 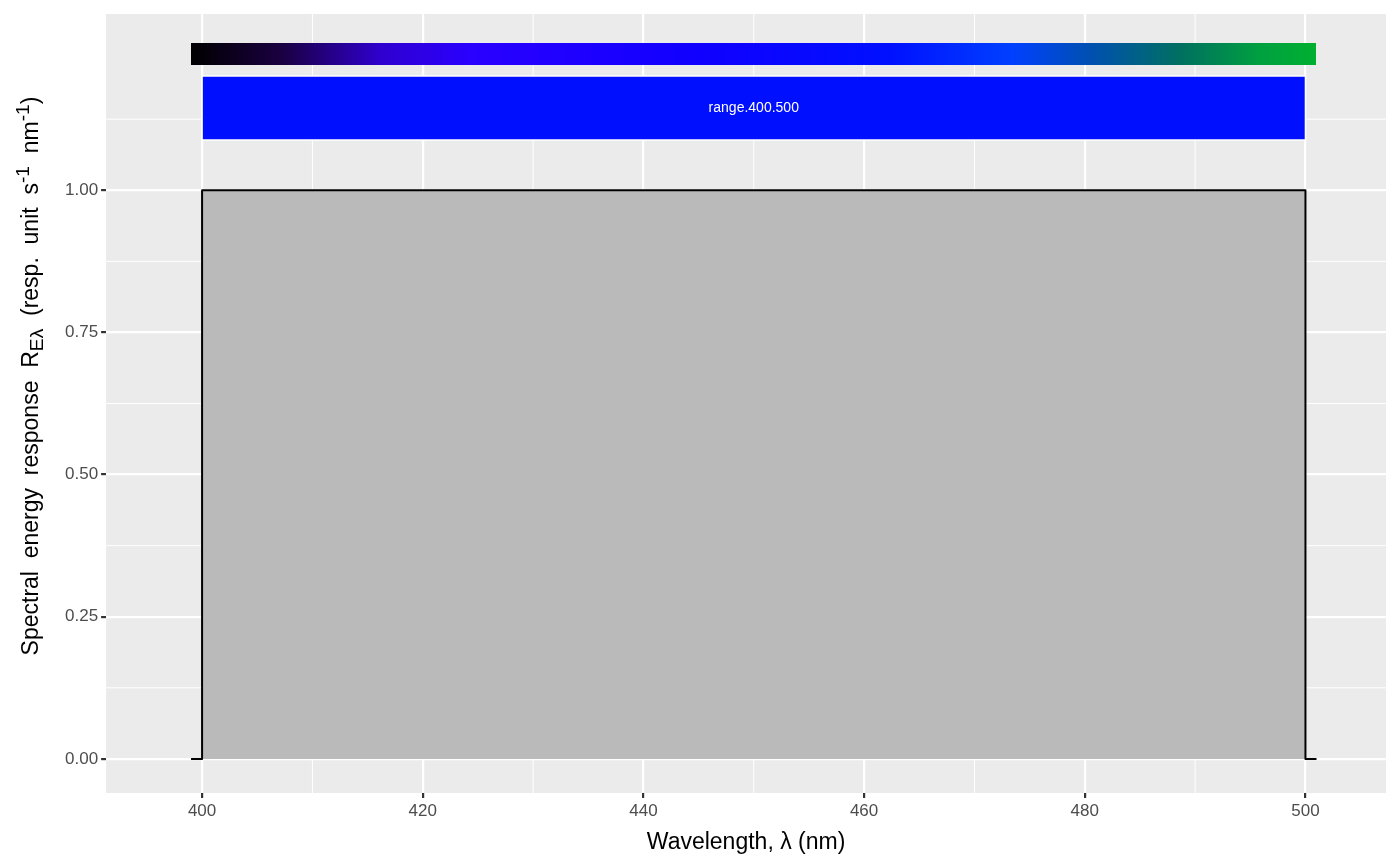 I want to click on y-tick-label: 0.00, so click(x=81, y=758).